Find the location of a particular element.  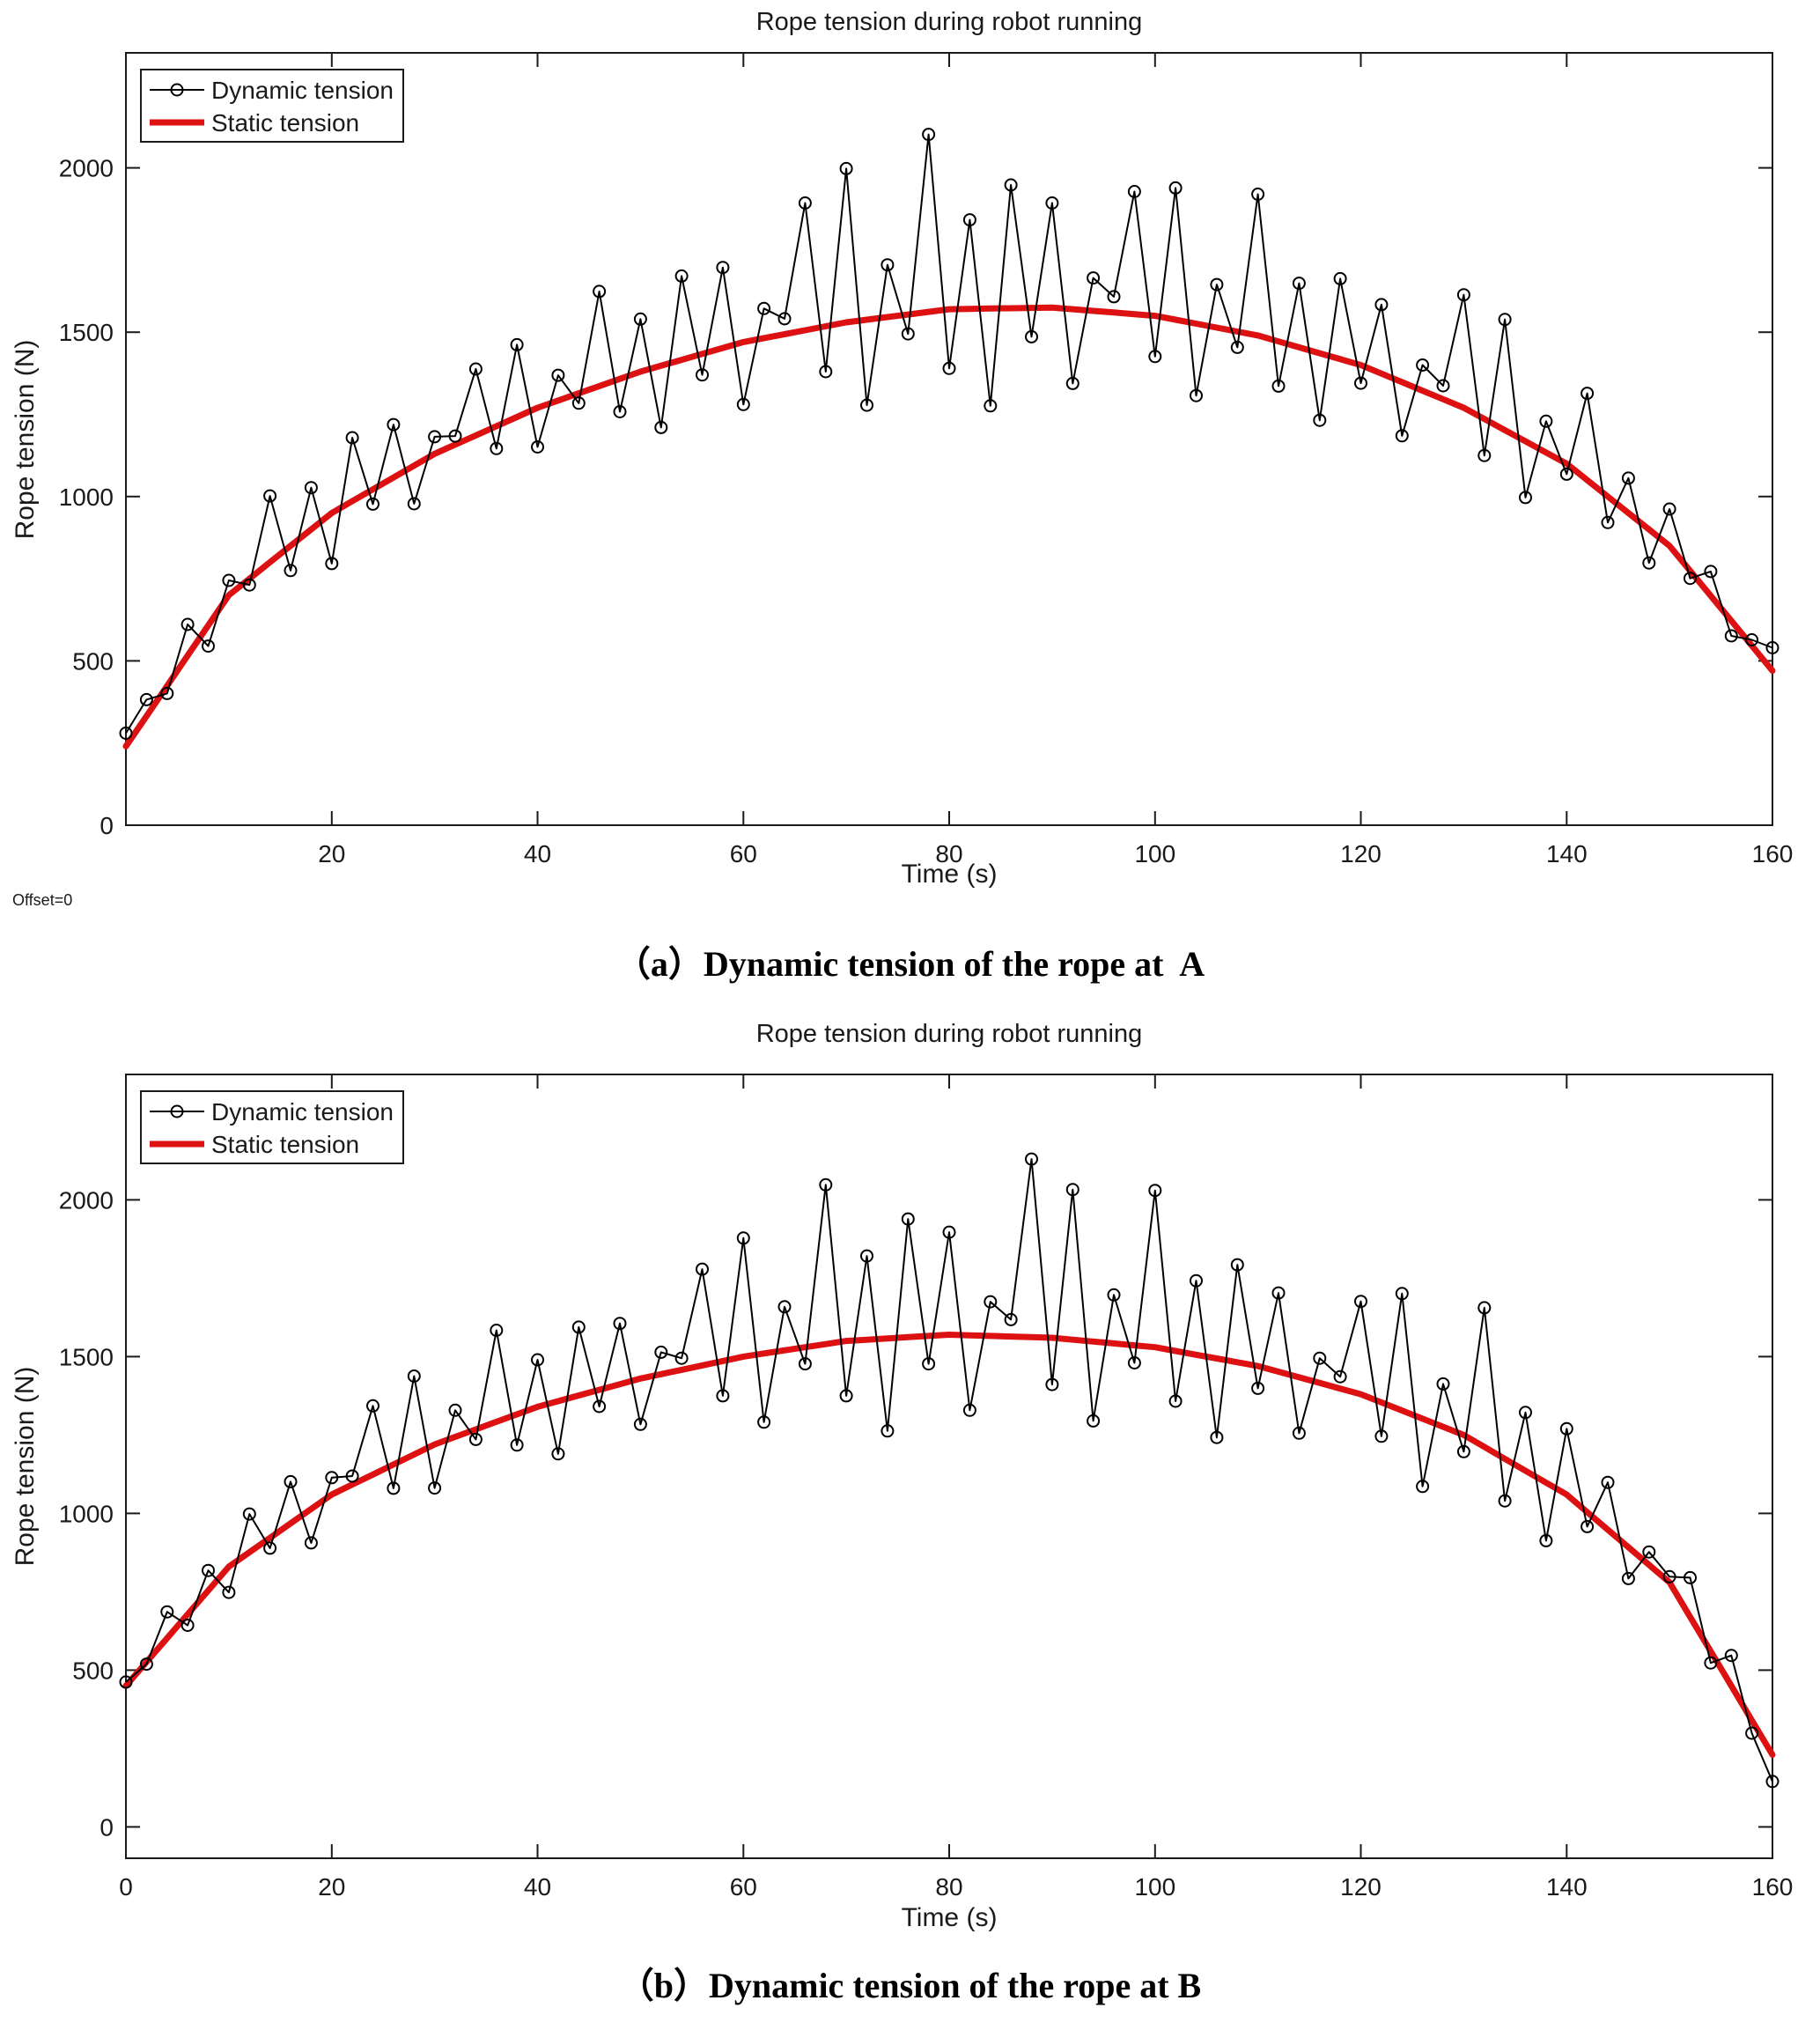

y-tick-label: 0 is located at coordinates (106, 825).